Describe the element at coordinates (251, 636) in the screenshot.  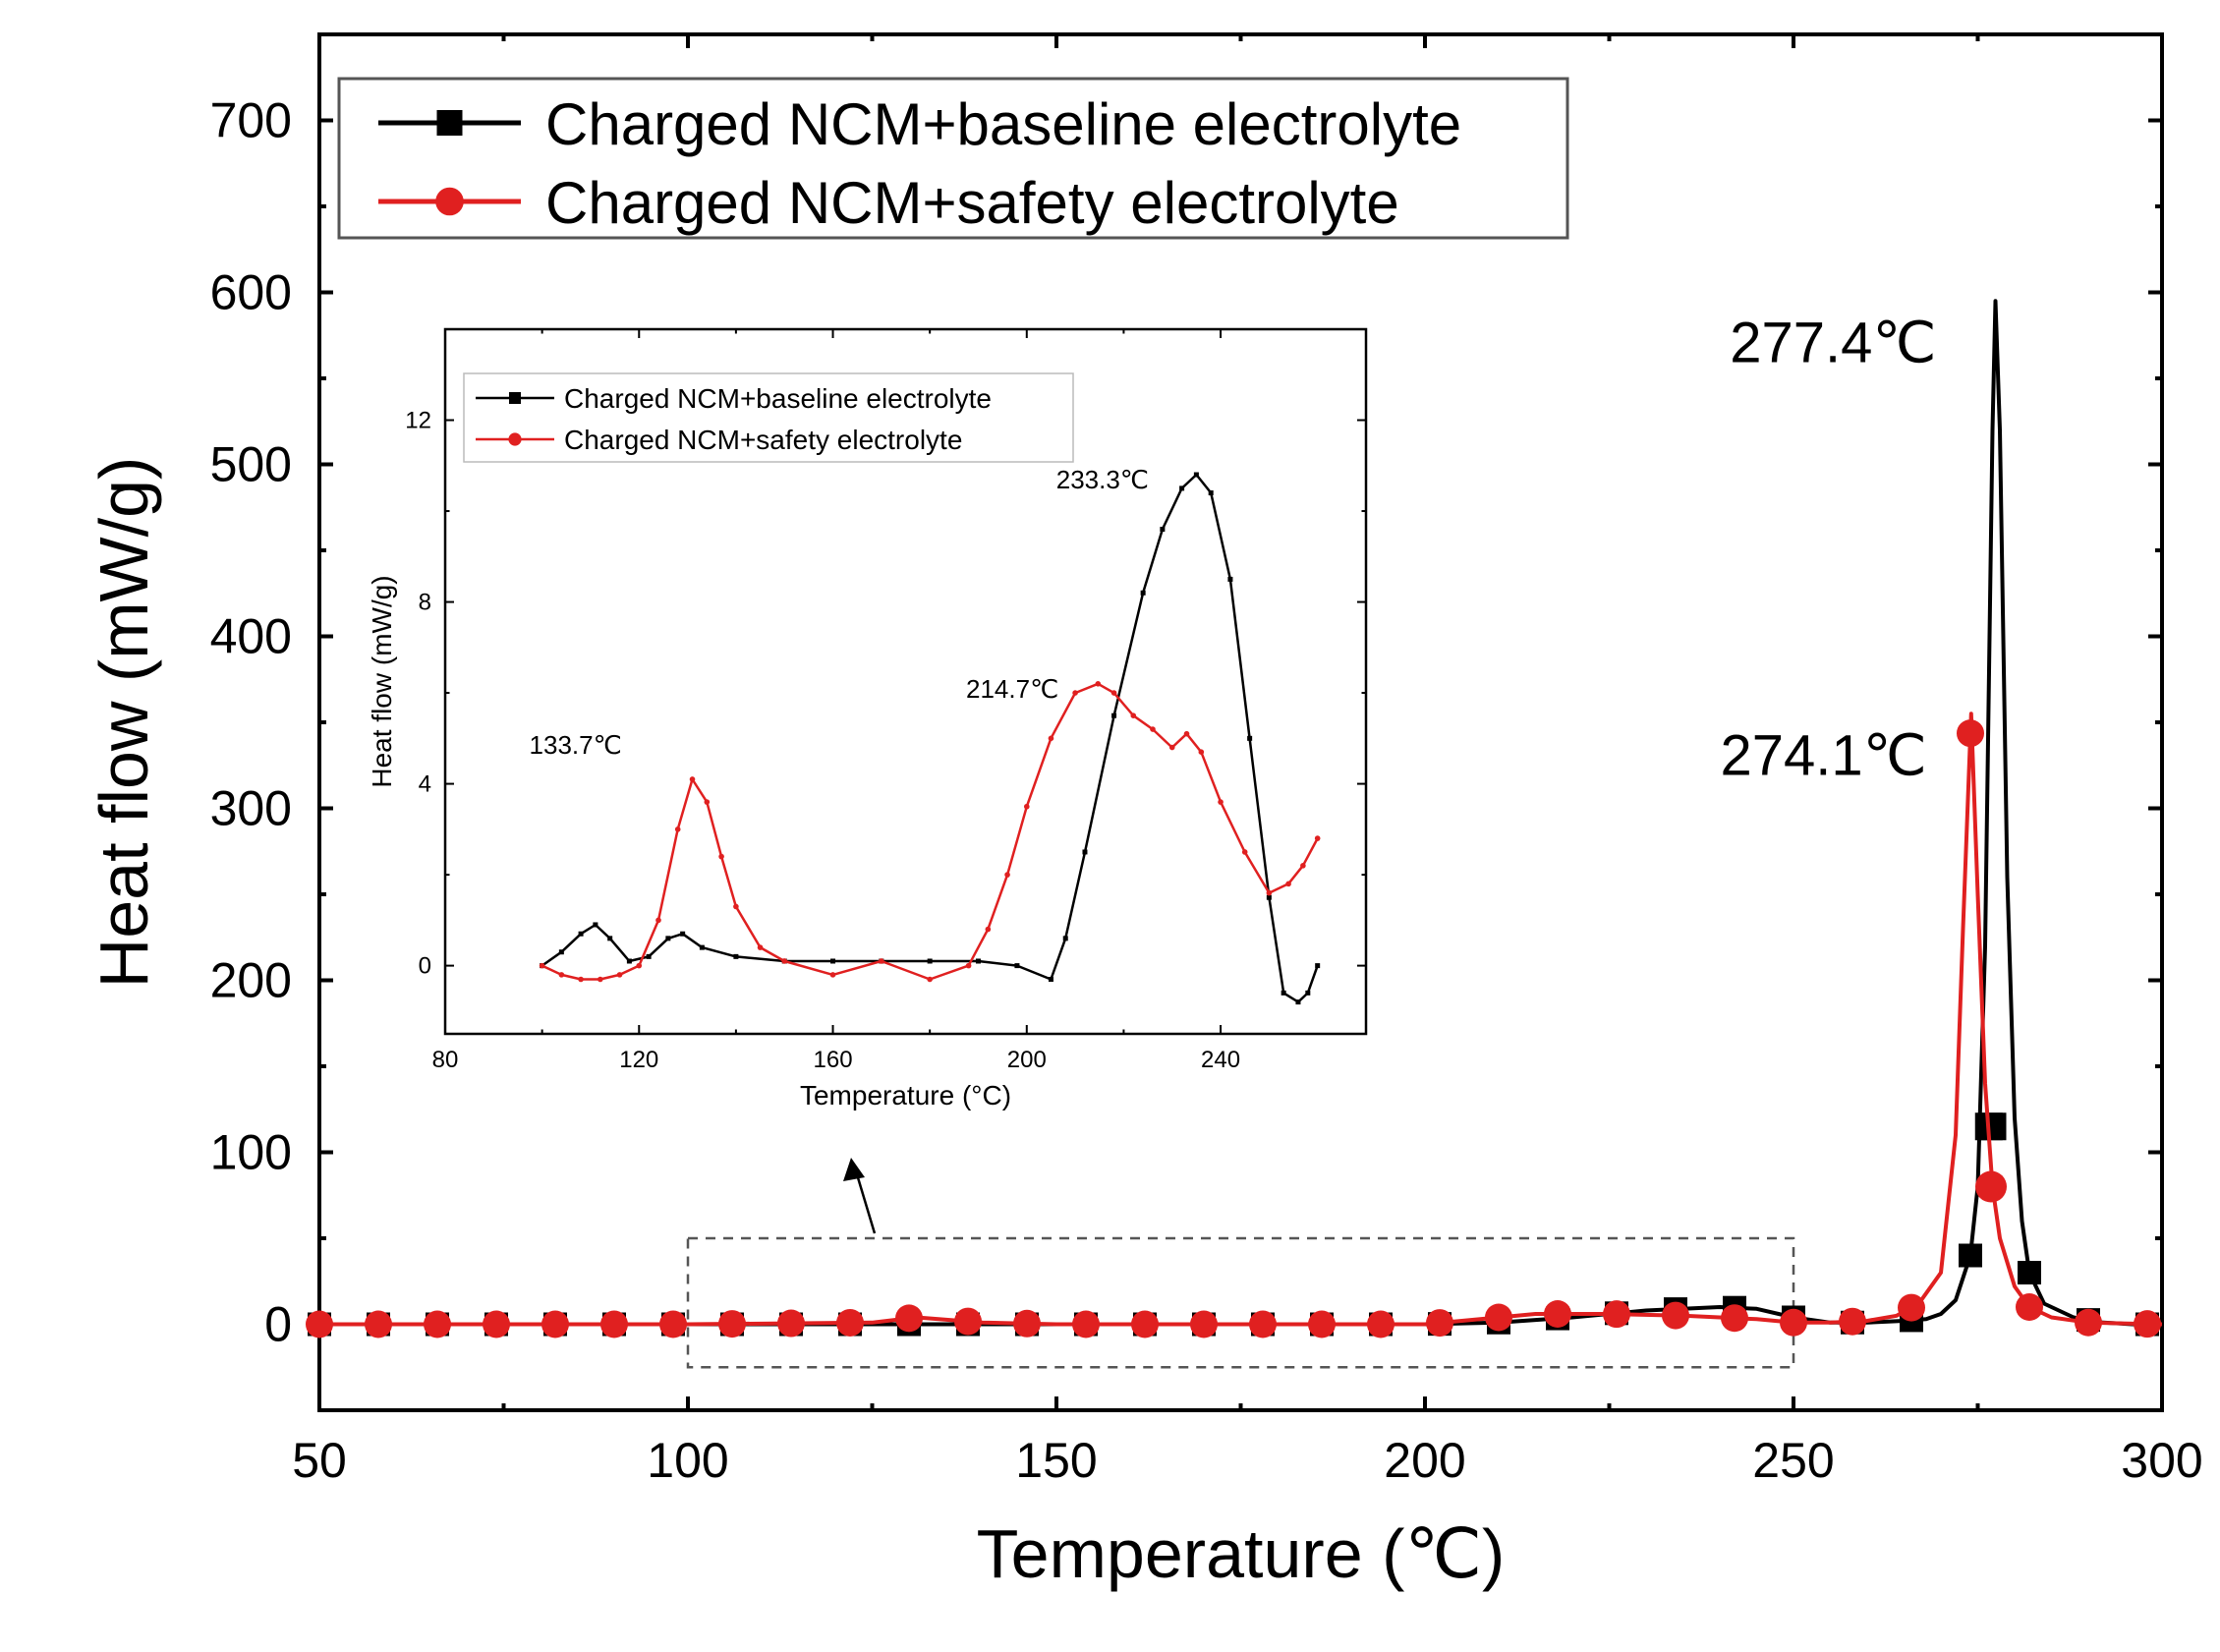
I see `y-tick-label: 400` at that location.